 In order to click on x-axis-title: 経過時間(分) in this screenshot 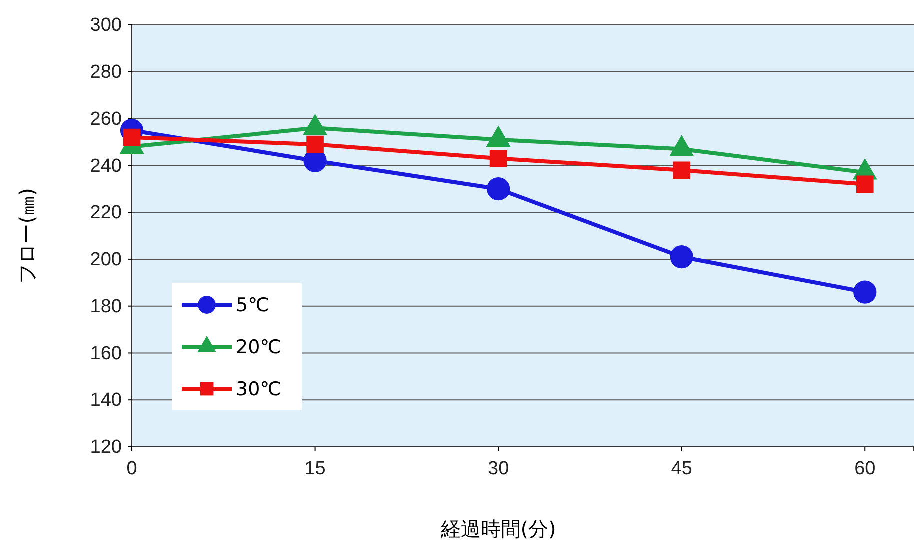, I will do `click(498, 529)`.